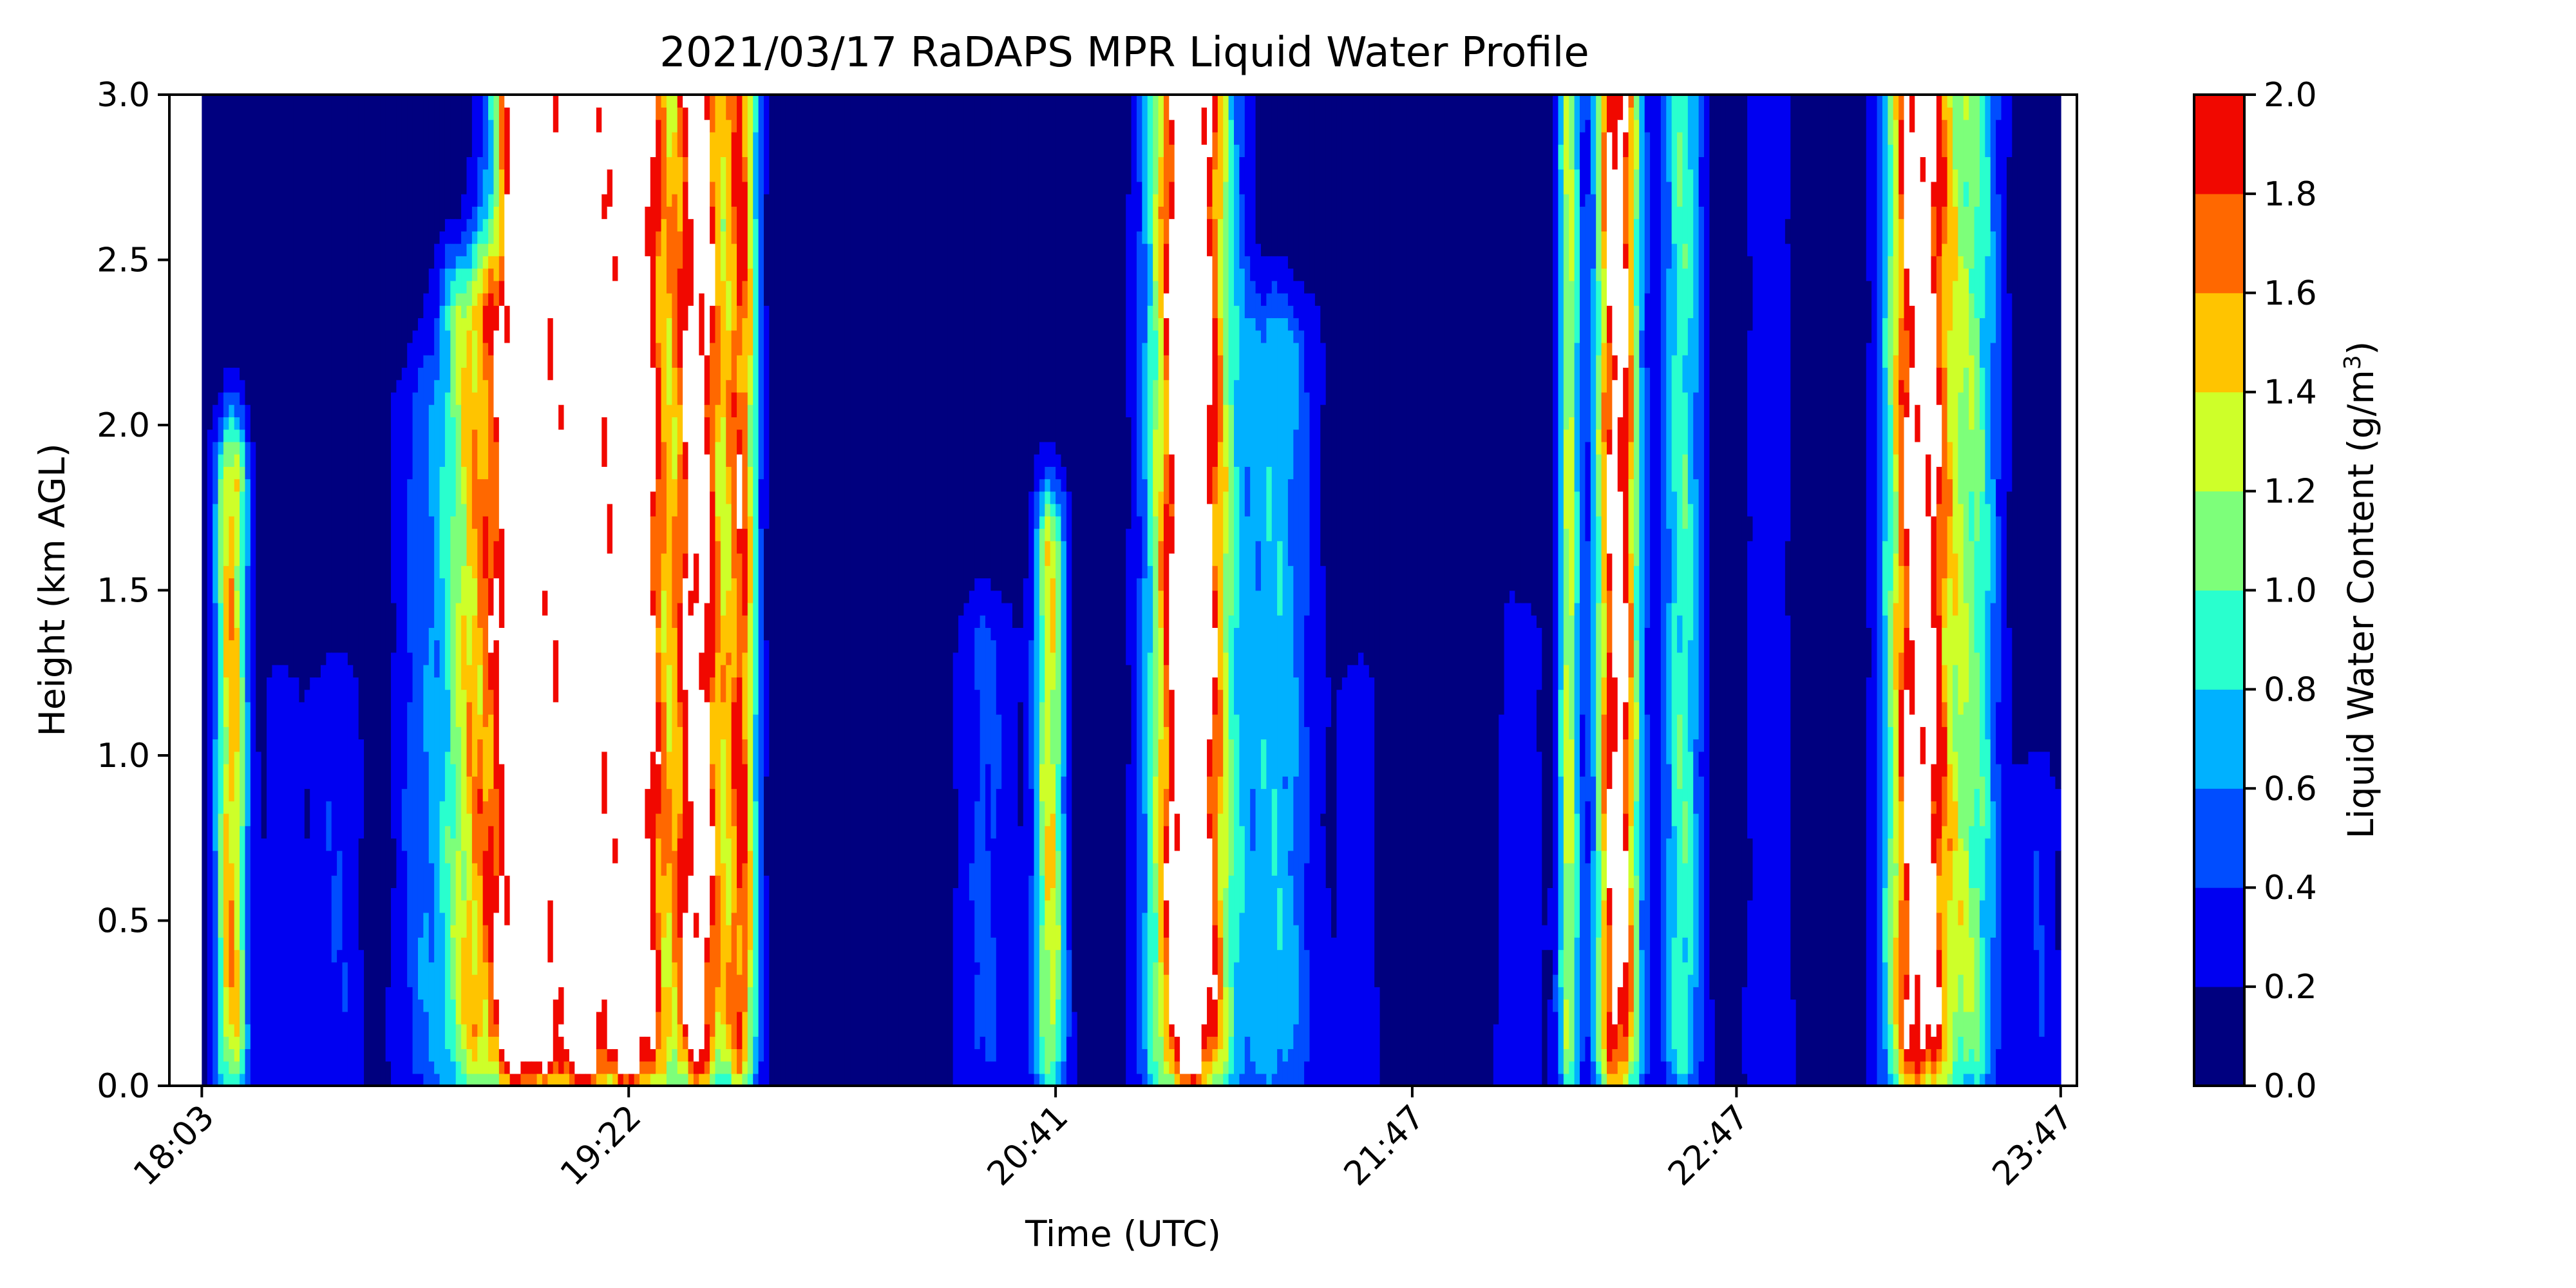 The width and height of the screenshot is (2576, 1288). Describe the element at coordinates (2291, 393) in the screenshot. I see `colorbar-tick-label: 1.4` at that location.